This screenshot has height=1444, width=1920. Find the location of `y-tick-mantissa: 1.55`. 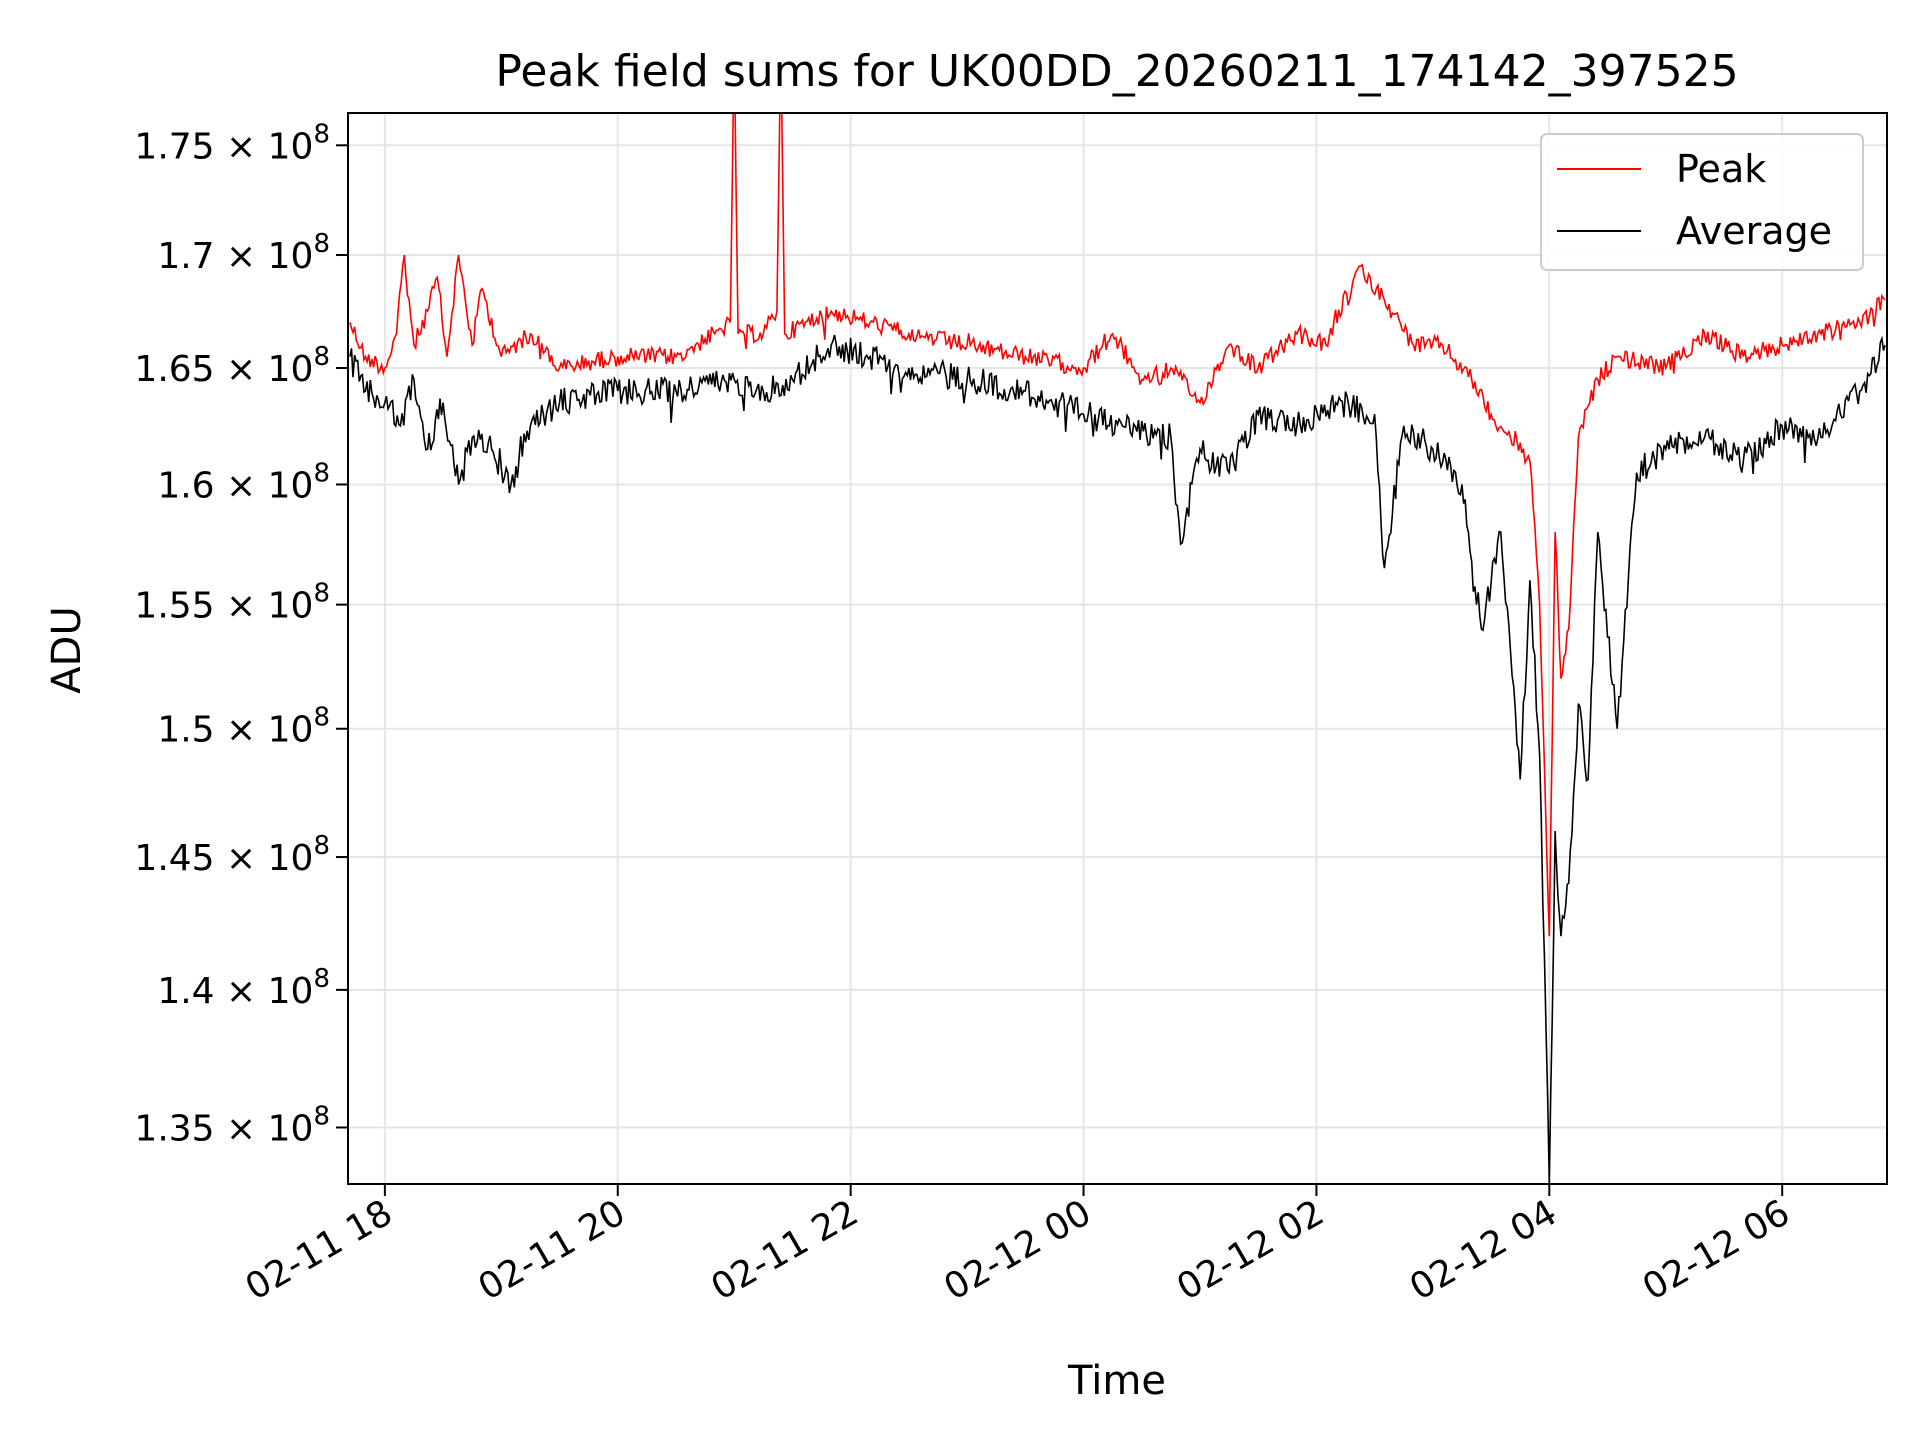

y-tick-mantissa: 1.55 is located at coordinates (174, 606).